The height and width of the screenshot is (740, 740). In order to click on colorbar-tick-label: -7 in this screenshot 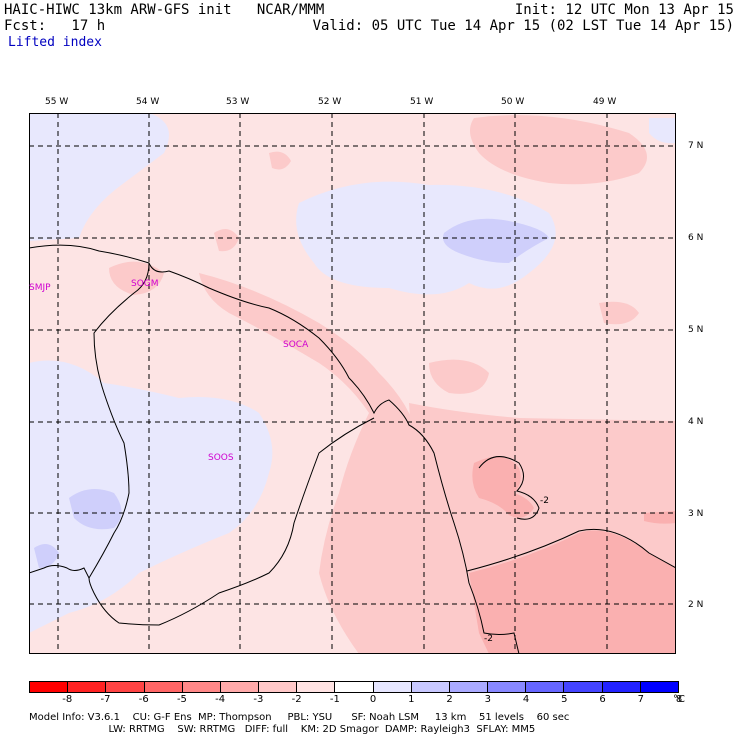, I will do `click(105, 699)`.